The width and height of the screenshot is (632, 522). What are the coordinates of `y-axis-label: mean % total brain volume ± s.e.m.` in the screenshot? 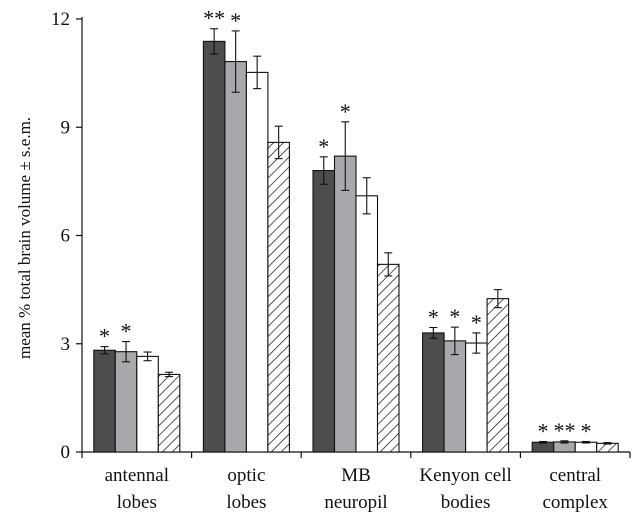 It's located at (24, 238).